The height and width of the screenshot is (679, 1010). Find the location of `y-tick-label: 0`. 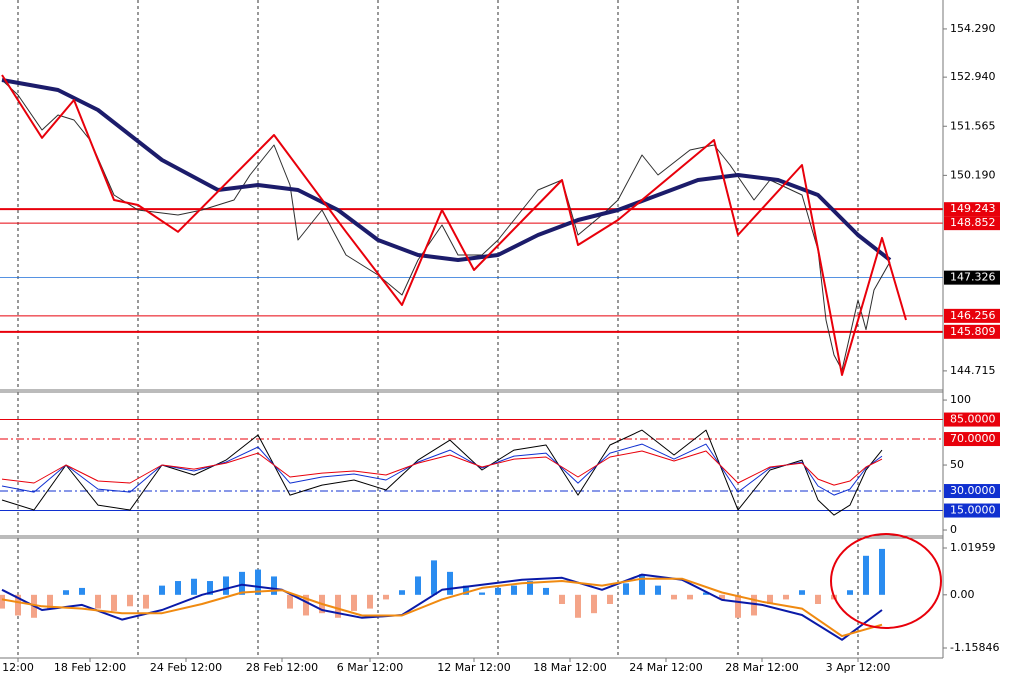

y-tick-label: 0 is located at coordinates (953, 529).